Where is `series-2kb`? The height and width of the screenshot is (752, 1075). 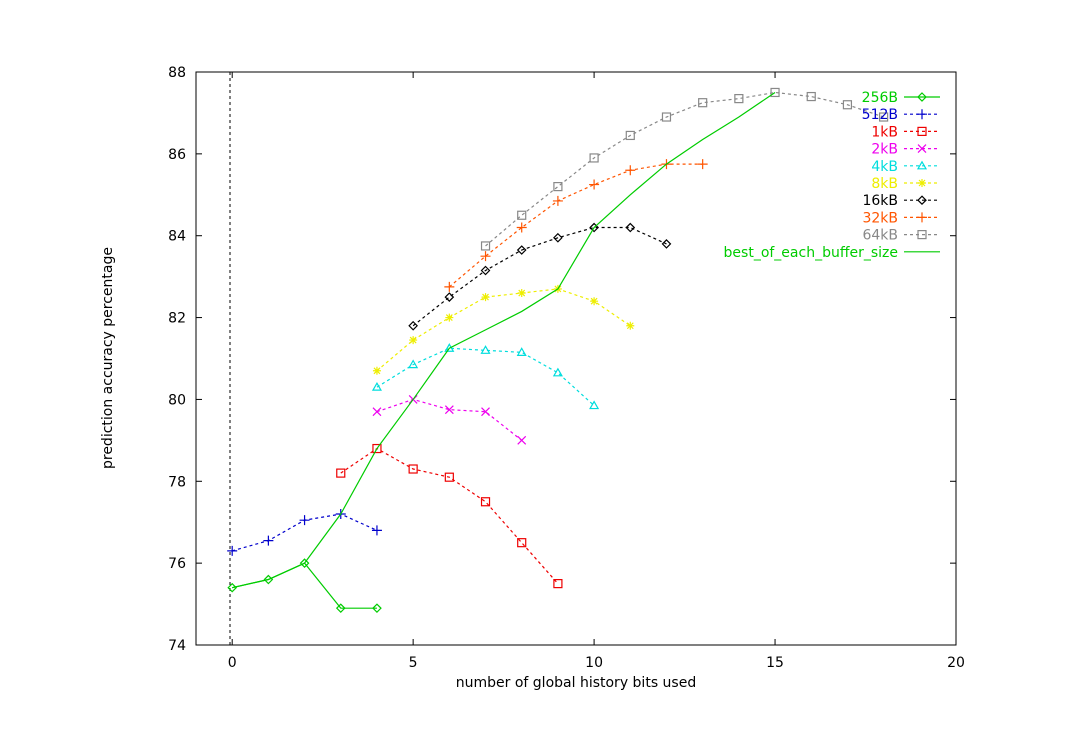
series-2kb is located at coordinates (449, 420).